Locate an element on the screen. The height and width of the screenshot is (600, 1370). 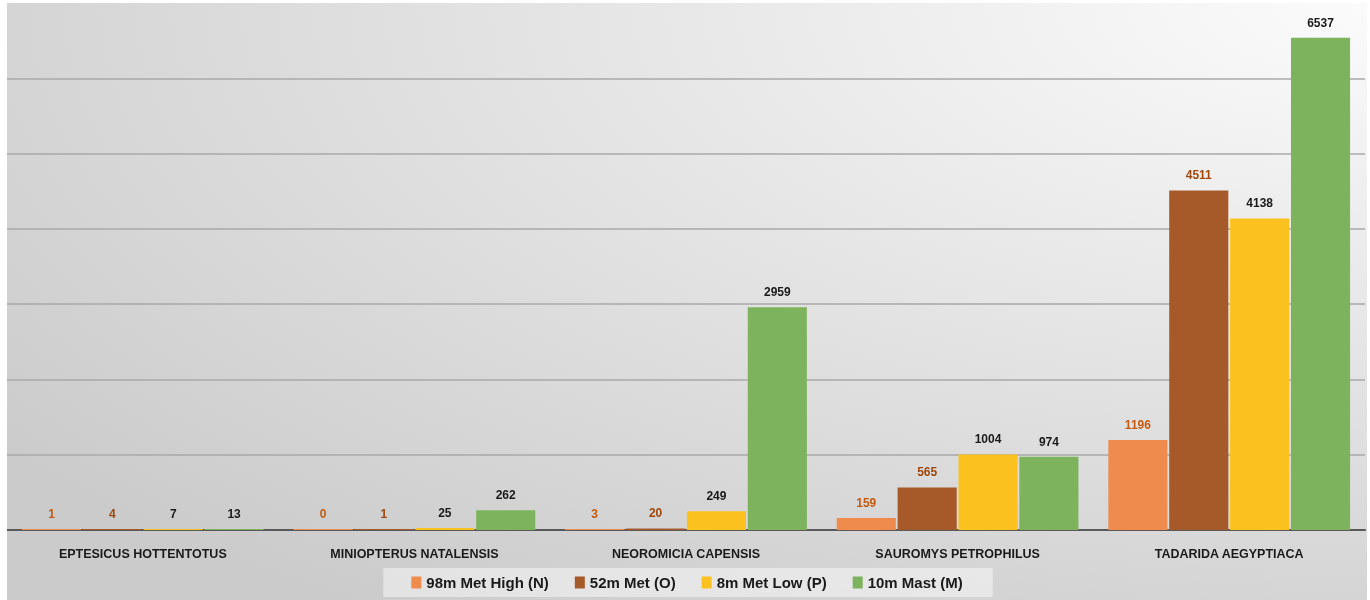
data-label: 565 is located at coordinates (927, 472).